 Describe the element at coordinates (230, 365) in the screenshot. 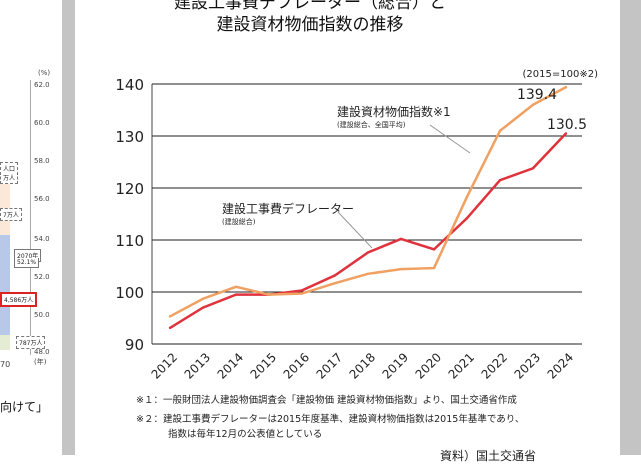

I see `x-tick-label: 2014` at that location.